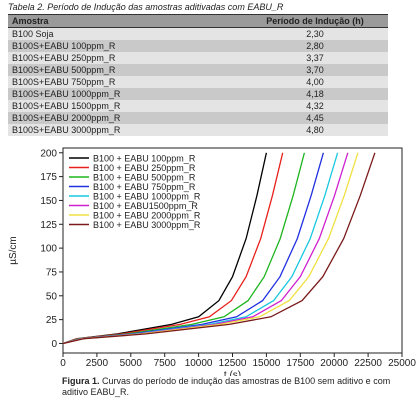 Image resolution: width=417 pixels, height=400 pixels. What do you see at coordinates (97, 363) in the screenshot?
I see `x-tick-label: 2500` at bounding box center [97, 363].